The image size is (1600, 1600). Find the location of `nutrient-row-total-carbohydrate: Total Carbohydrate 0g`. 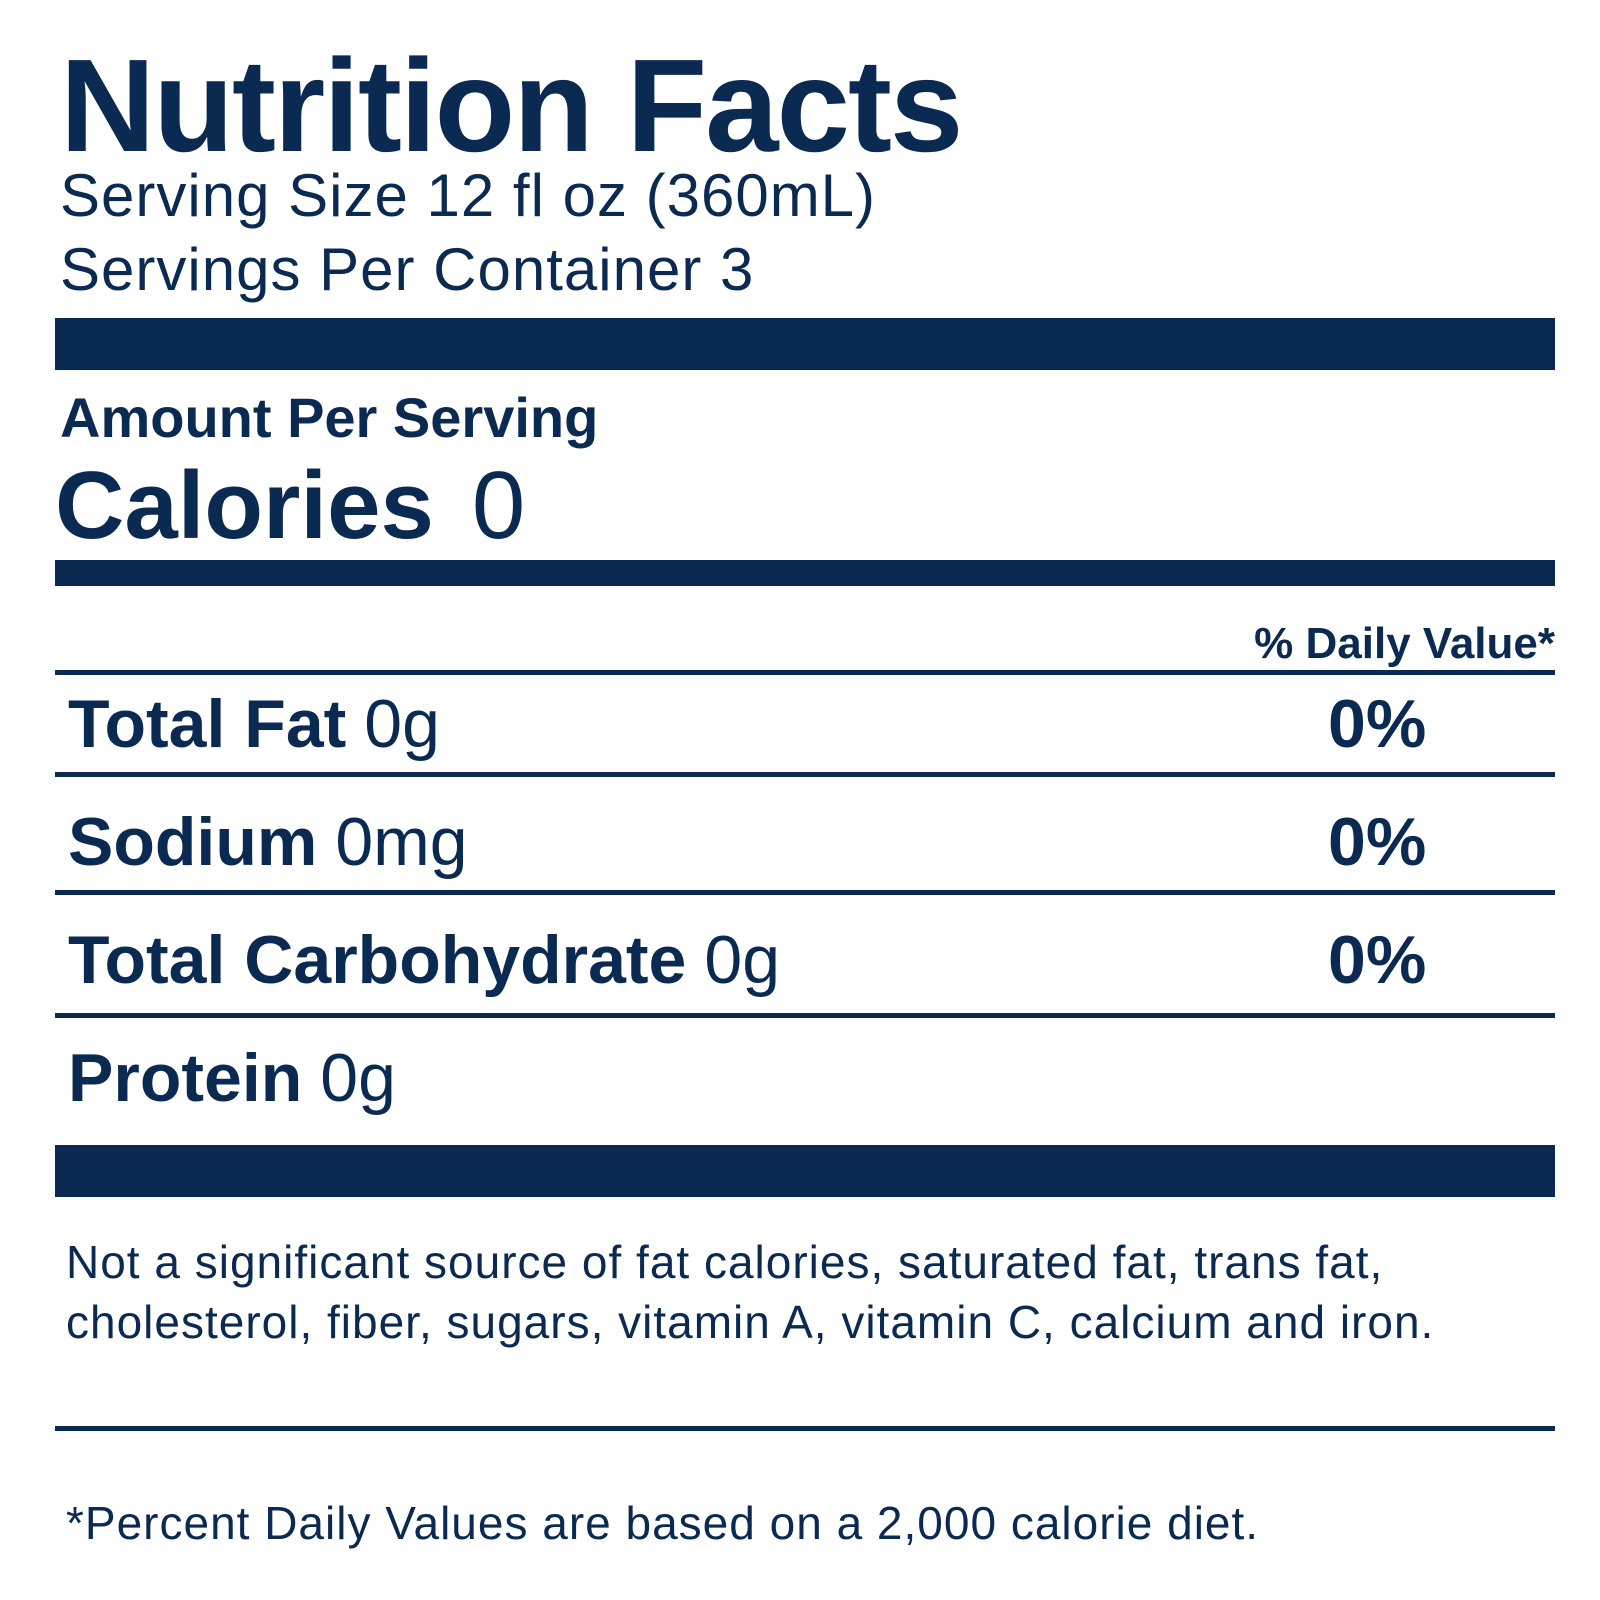

nutrient-row-total-carbohydrate: Total Carbohydrate 0g is located at coordinates (424, 960).